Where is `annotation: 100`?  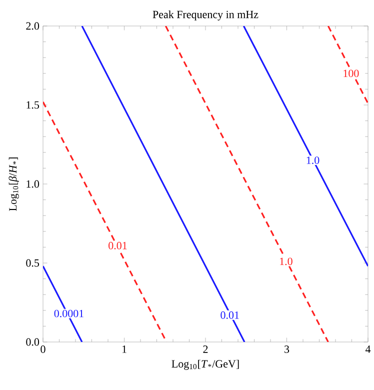
annotation: 100 is located at coordinates (351, 74).